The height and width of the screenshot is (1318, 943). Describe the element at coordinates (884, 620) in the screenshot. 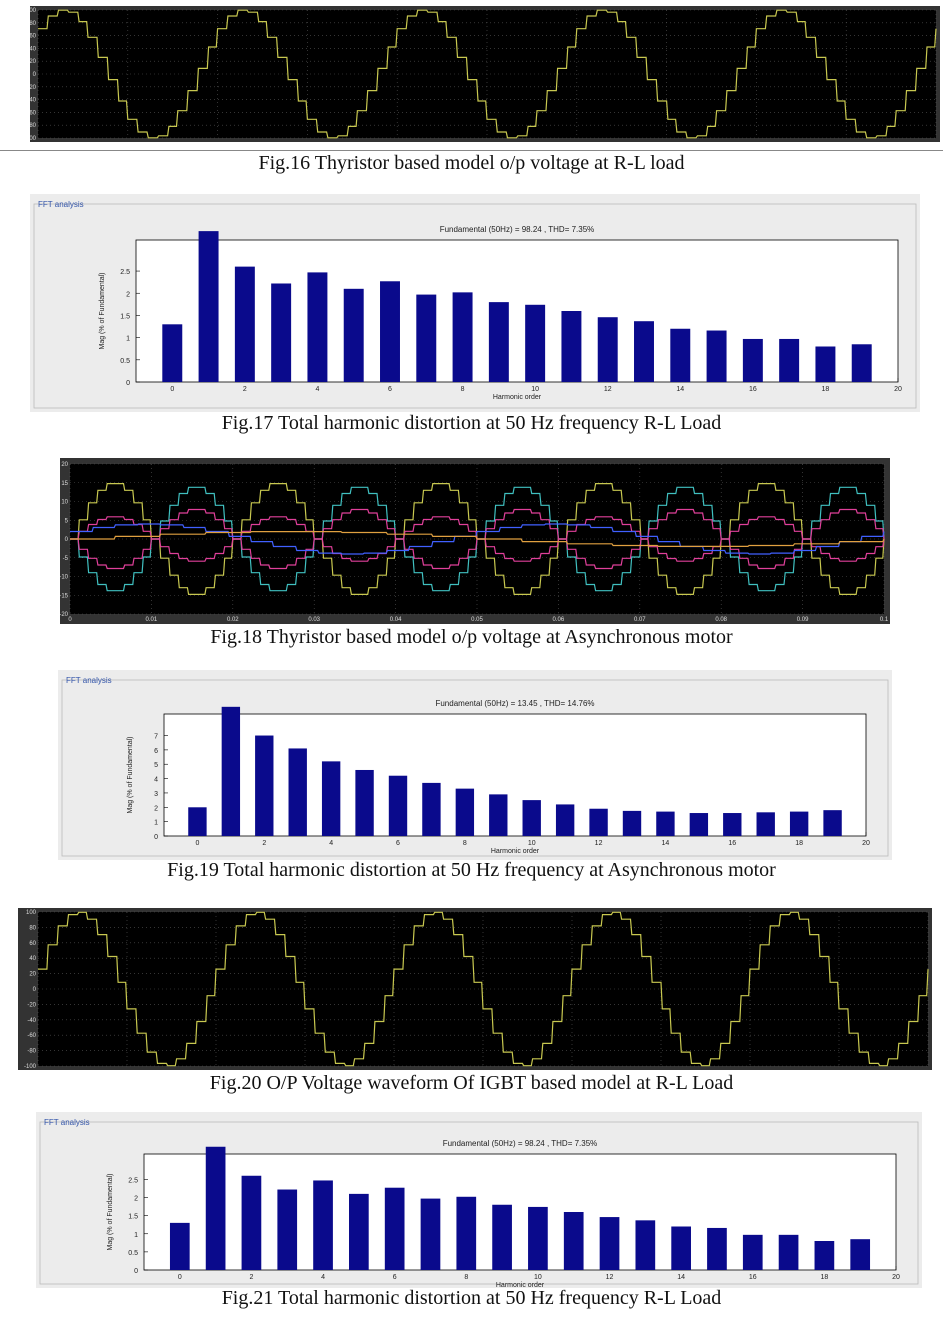

I see `x-tick-label: 0.1` at that location.